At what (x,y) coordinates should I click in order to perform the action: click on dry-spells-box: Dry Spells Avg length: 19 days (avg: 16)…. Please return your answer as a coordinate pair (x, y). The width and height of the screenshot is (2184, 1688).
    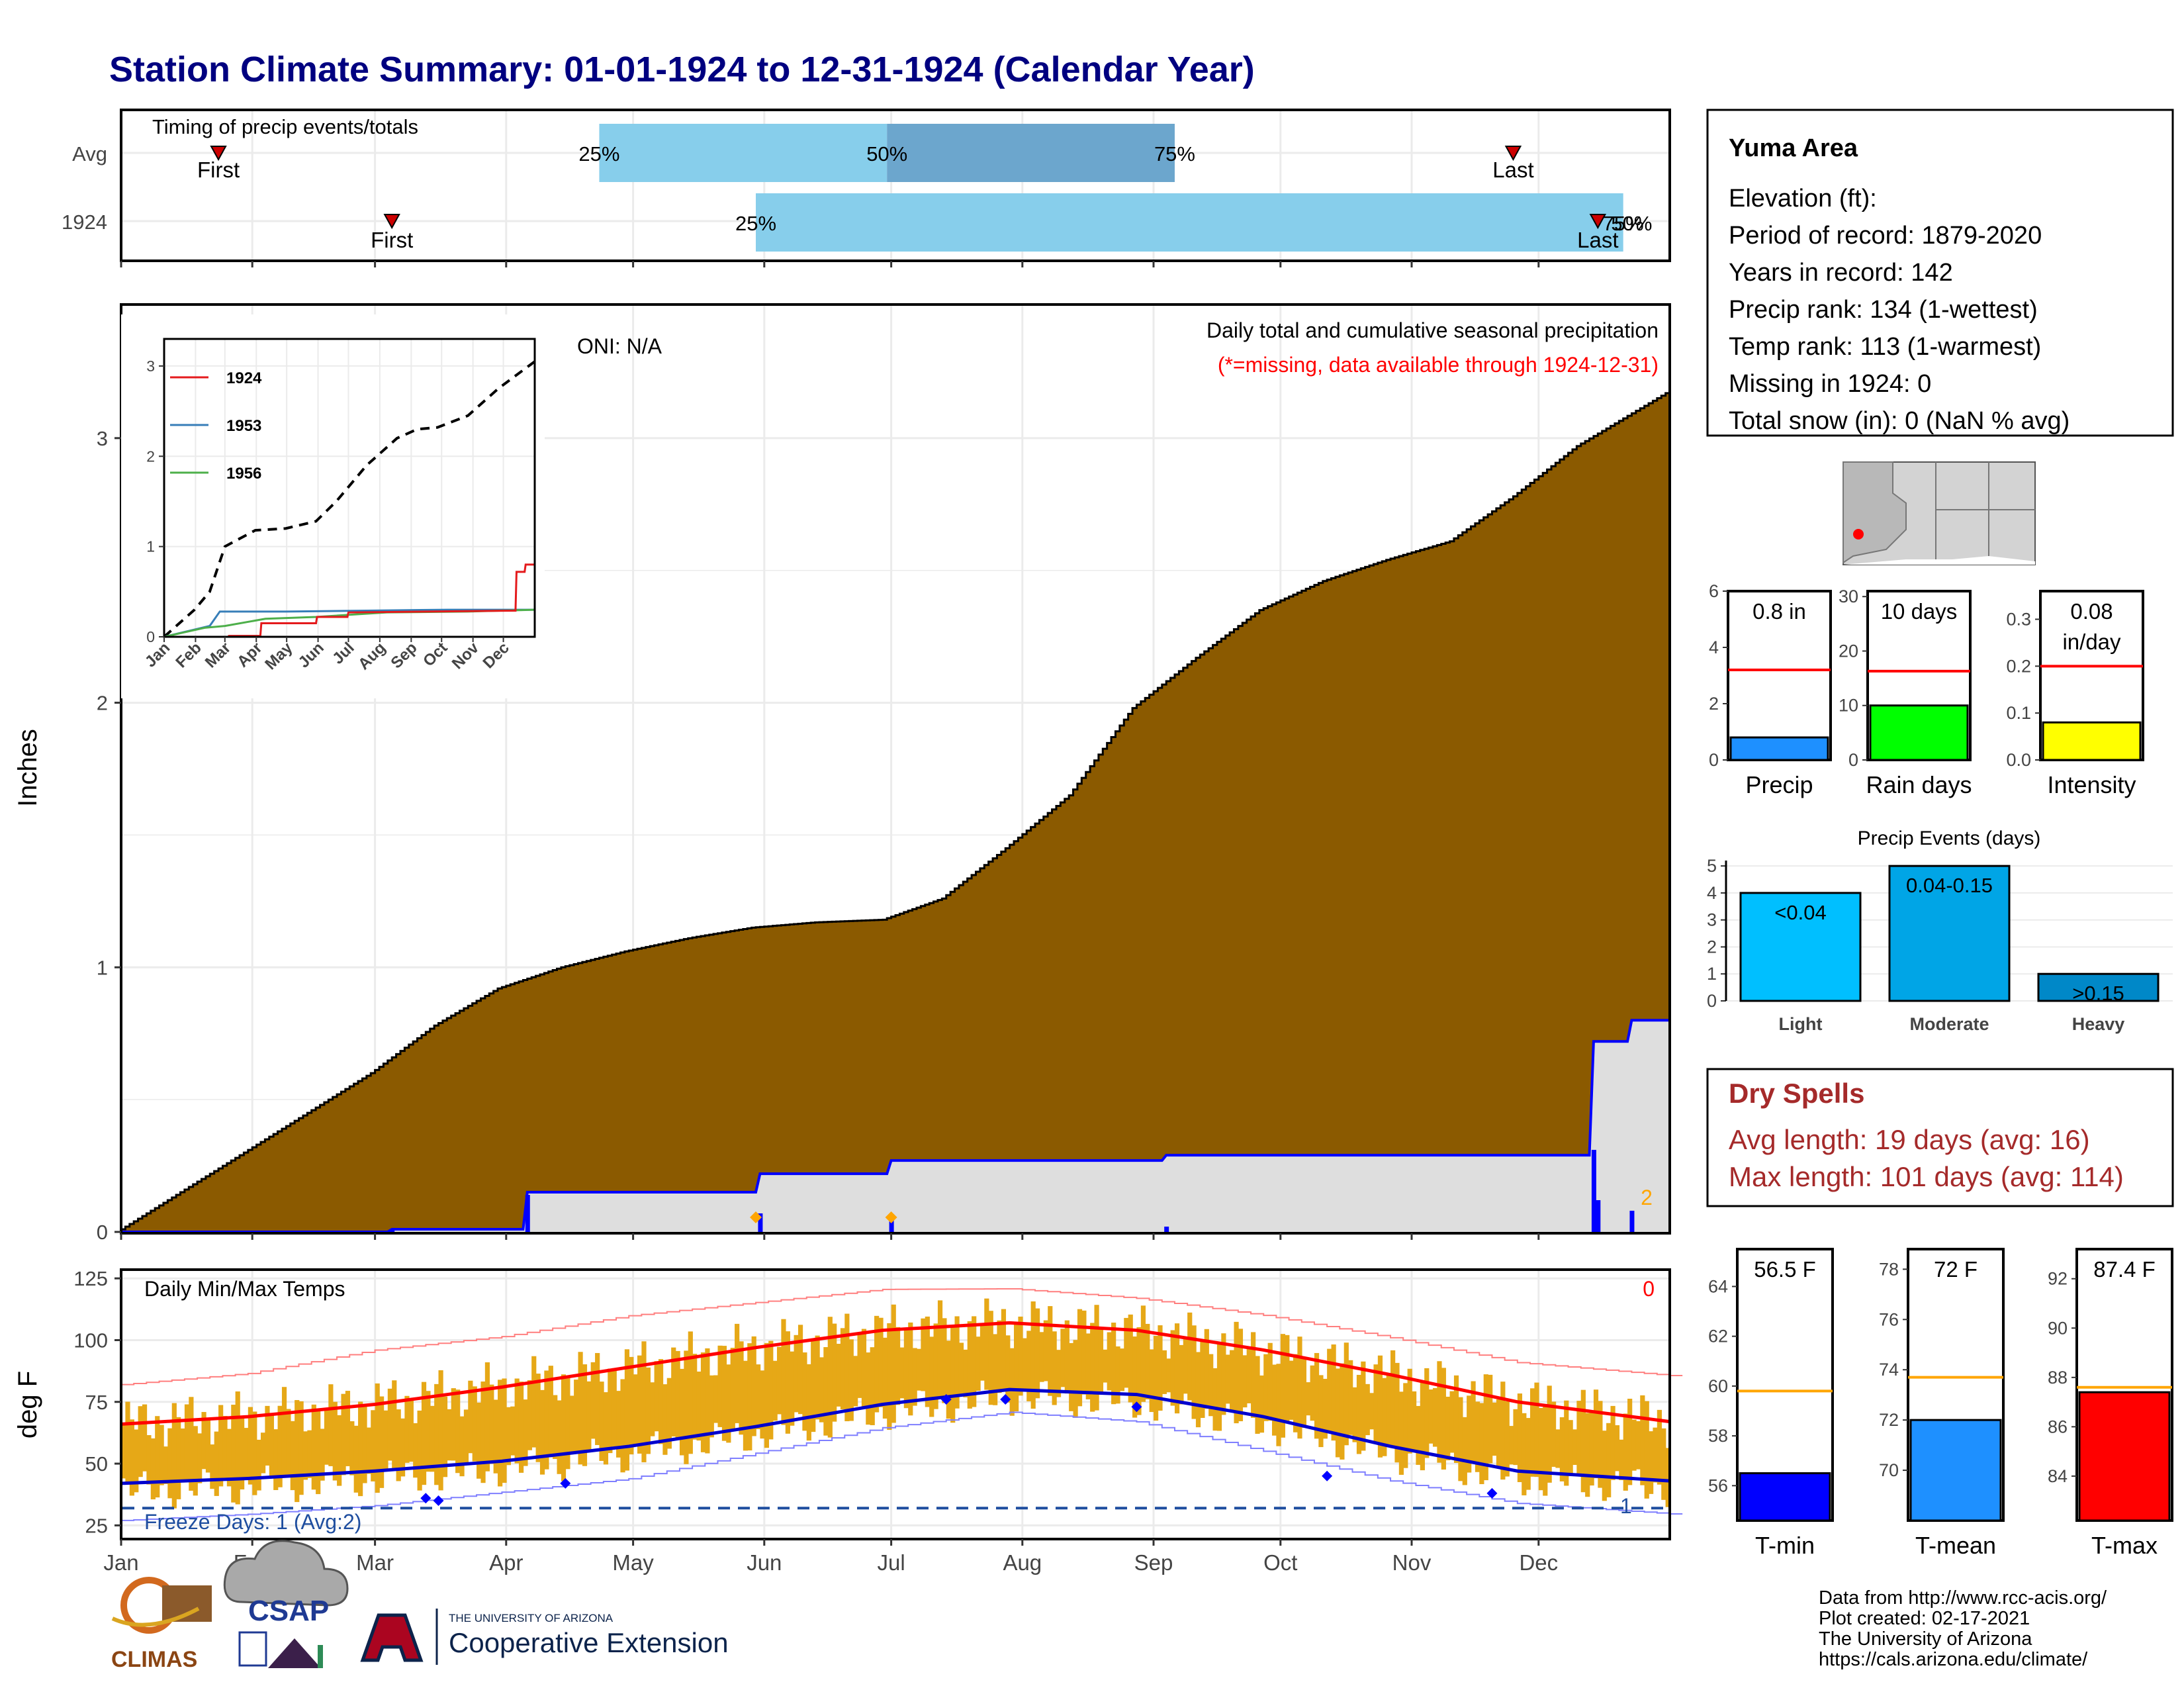
    Looking at the image, I should click on (1940, 1137).